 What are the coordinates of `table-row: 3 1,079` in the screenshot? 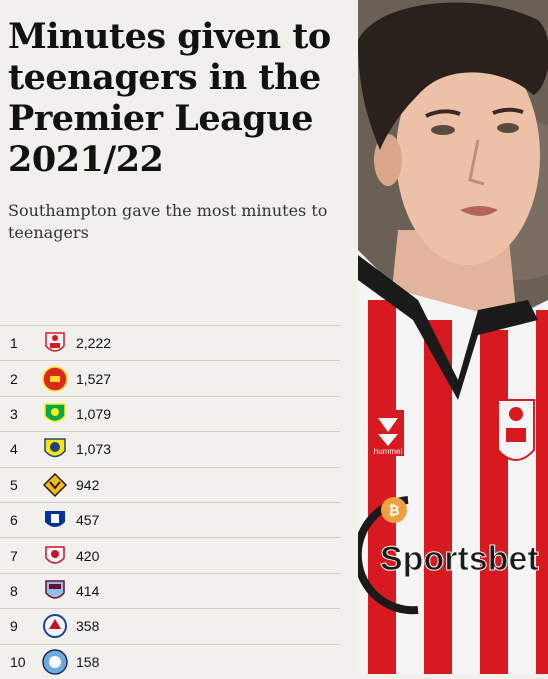 It's located at (170, 413).